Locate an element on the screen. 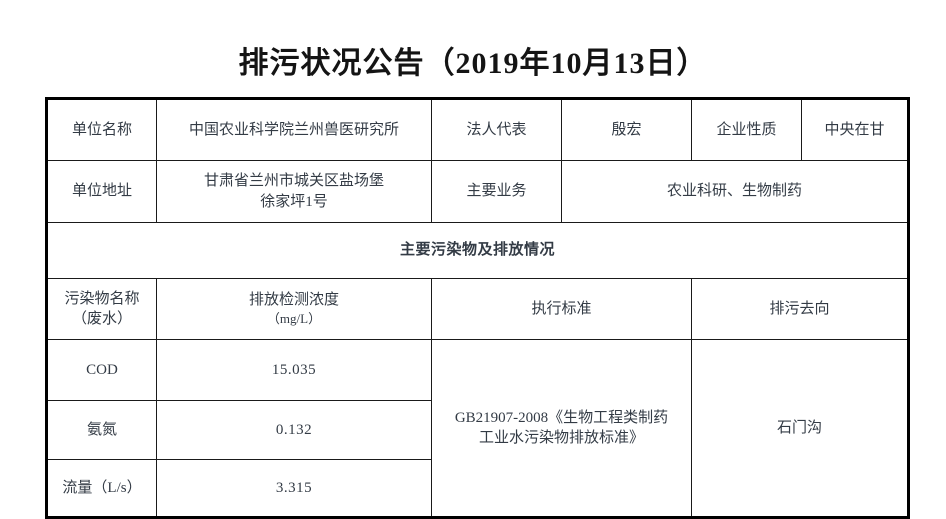  label-company-name: 单位名称 is located at coordinates (101, 129).